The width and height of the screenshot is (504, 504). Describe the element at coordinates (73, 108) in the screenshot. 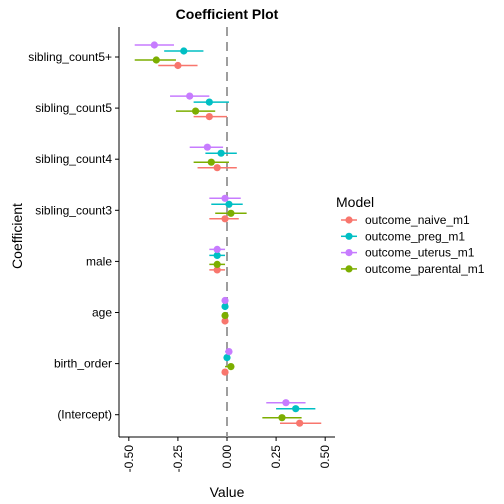

I see `y-tick-label: sibling_count5` at that location.